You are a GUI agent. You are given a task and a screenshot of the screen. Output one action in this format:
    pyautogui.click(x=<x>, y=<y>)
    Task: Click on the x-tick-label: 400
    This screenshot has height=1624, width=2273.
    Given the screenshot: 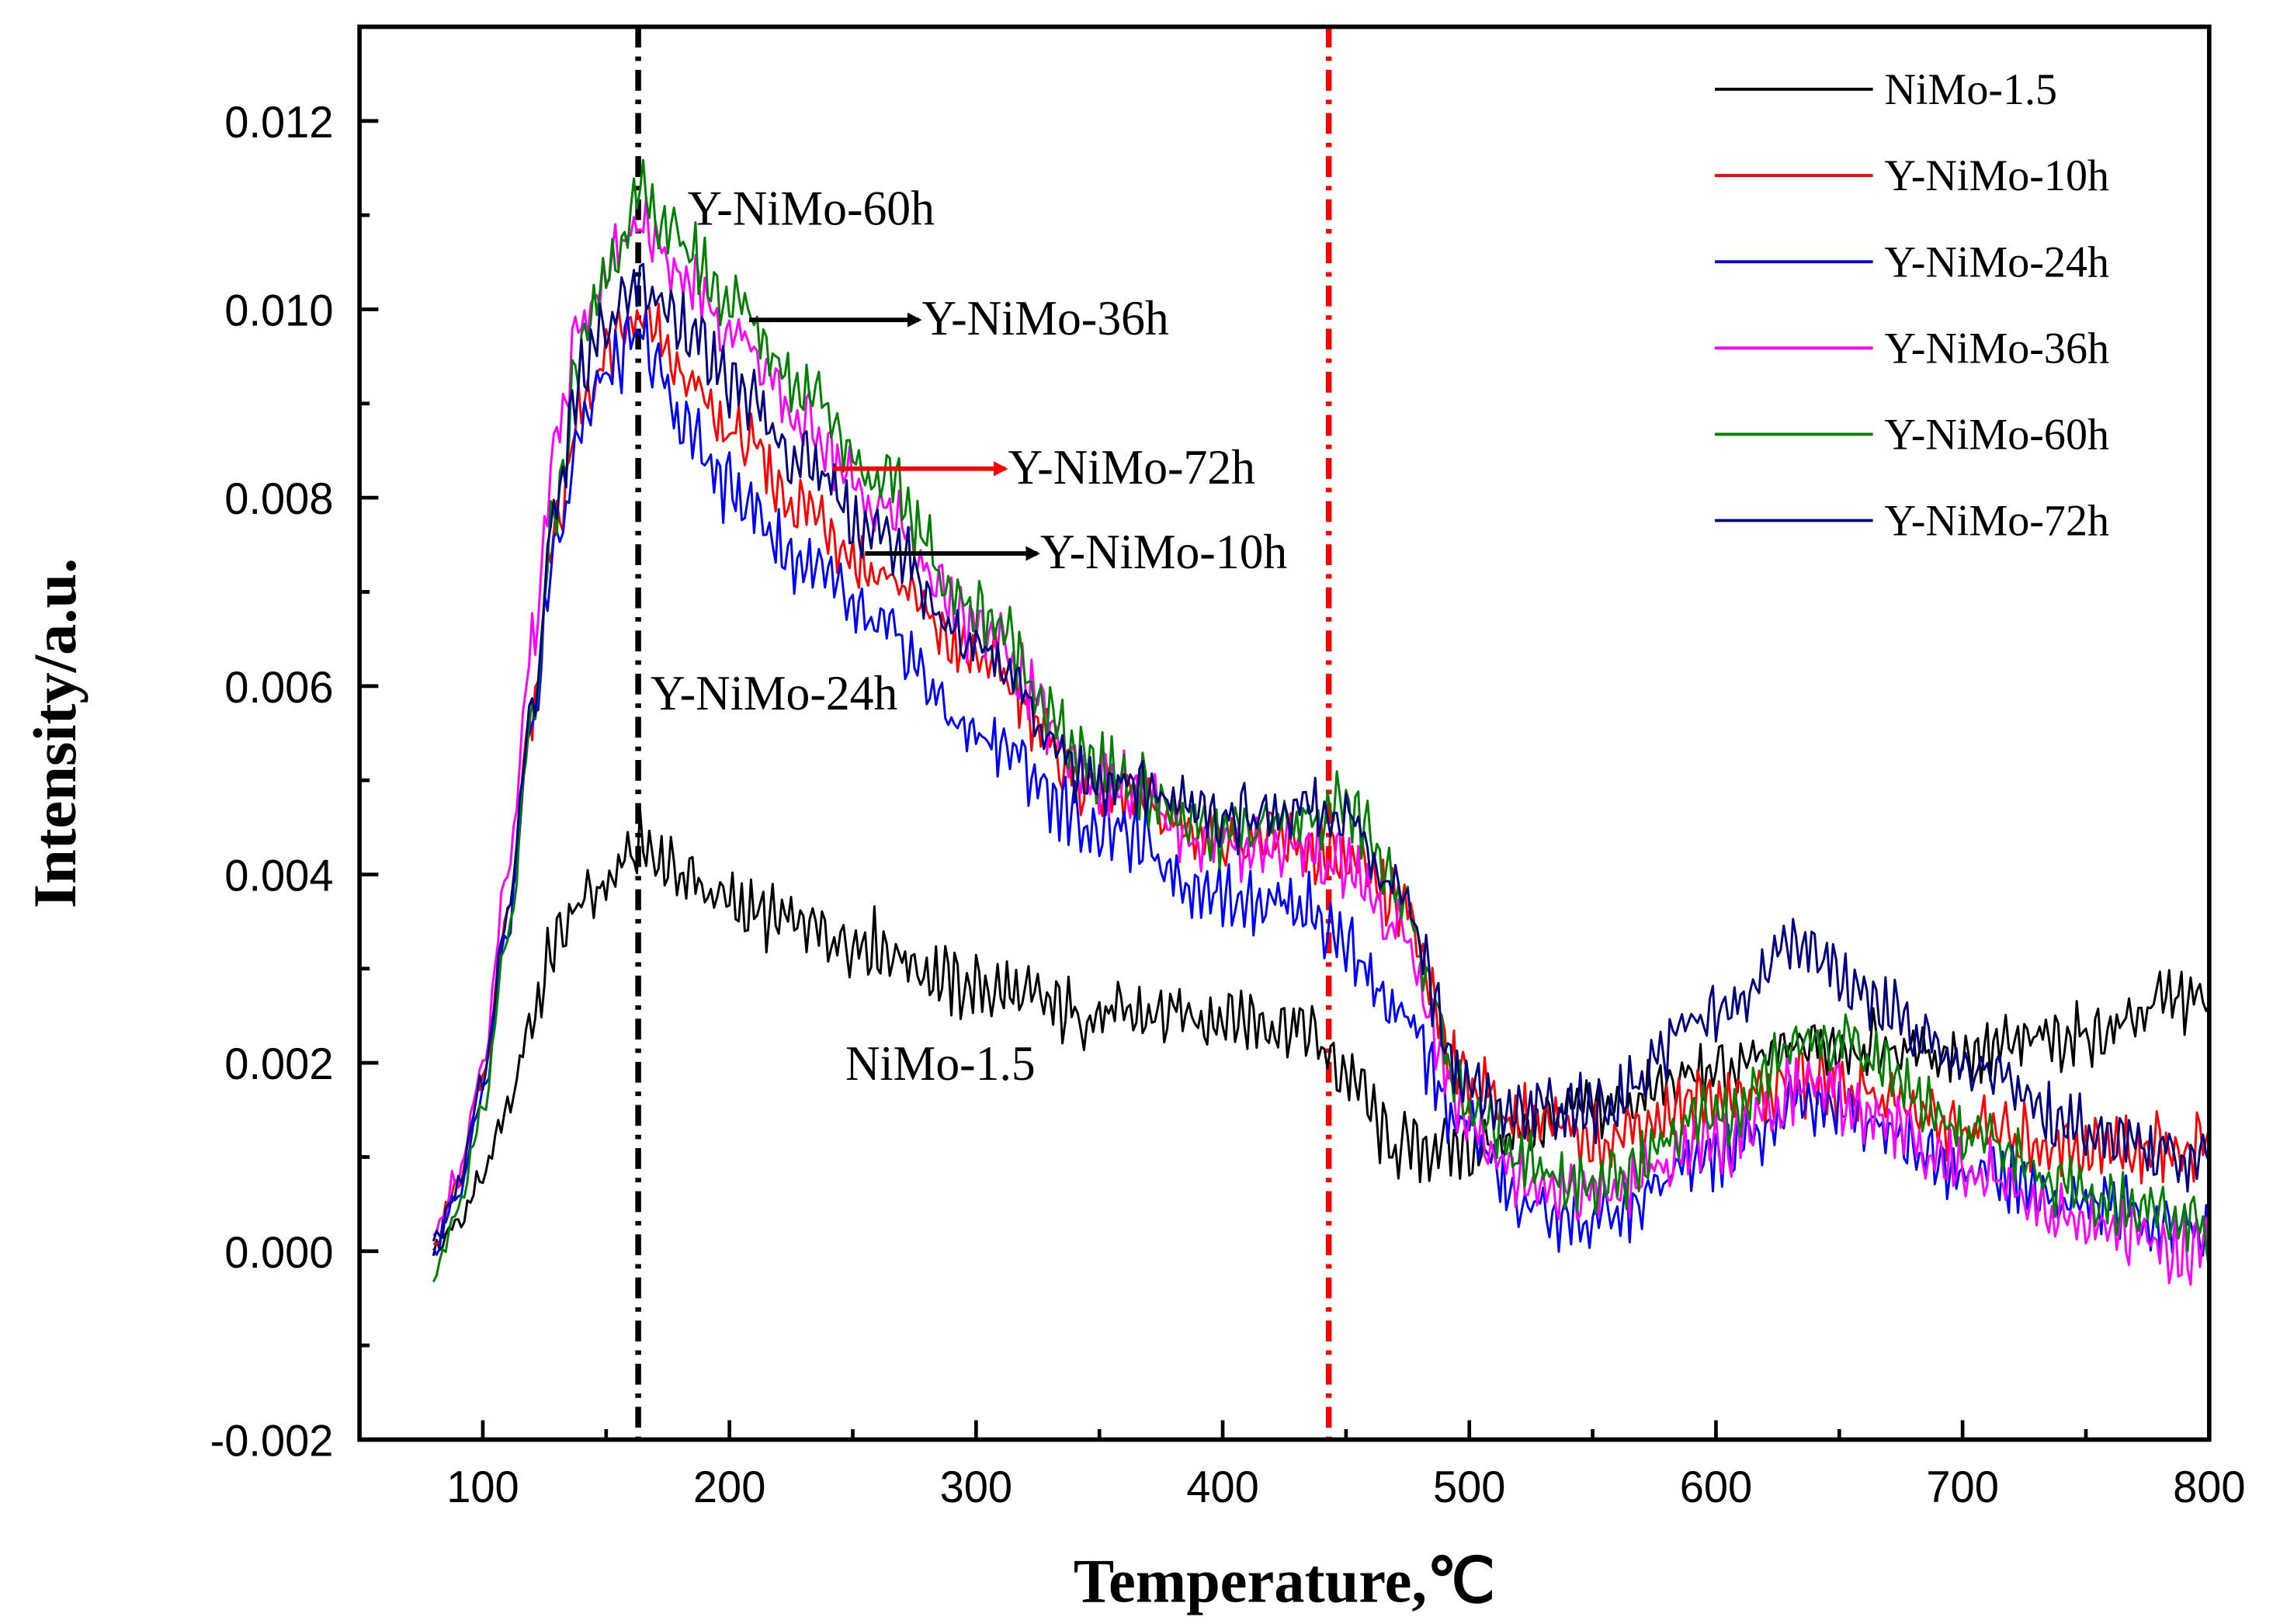 What is the action you would take?
    pyautogui.click(x=1222, y=1487)
    